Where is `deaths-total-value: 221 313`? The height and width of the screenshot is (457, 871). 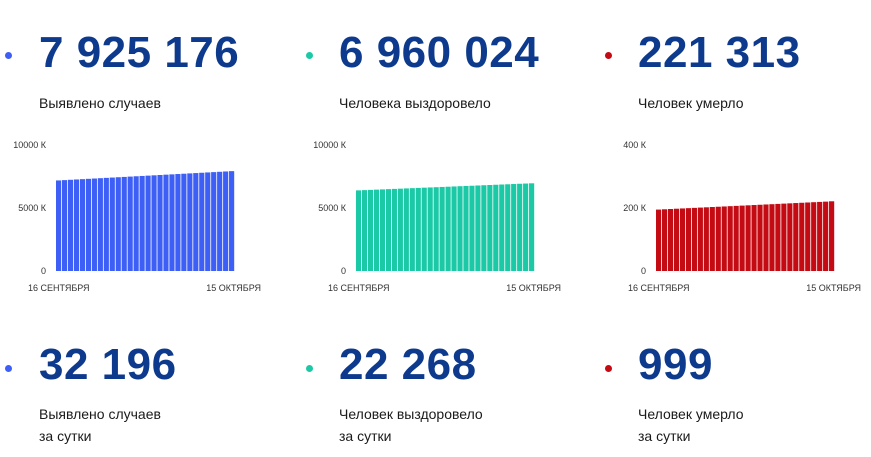 deaths-total-value: 221 313 is located at coordinates (719, 52).